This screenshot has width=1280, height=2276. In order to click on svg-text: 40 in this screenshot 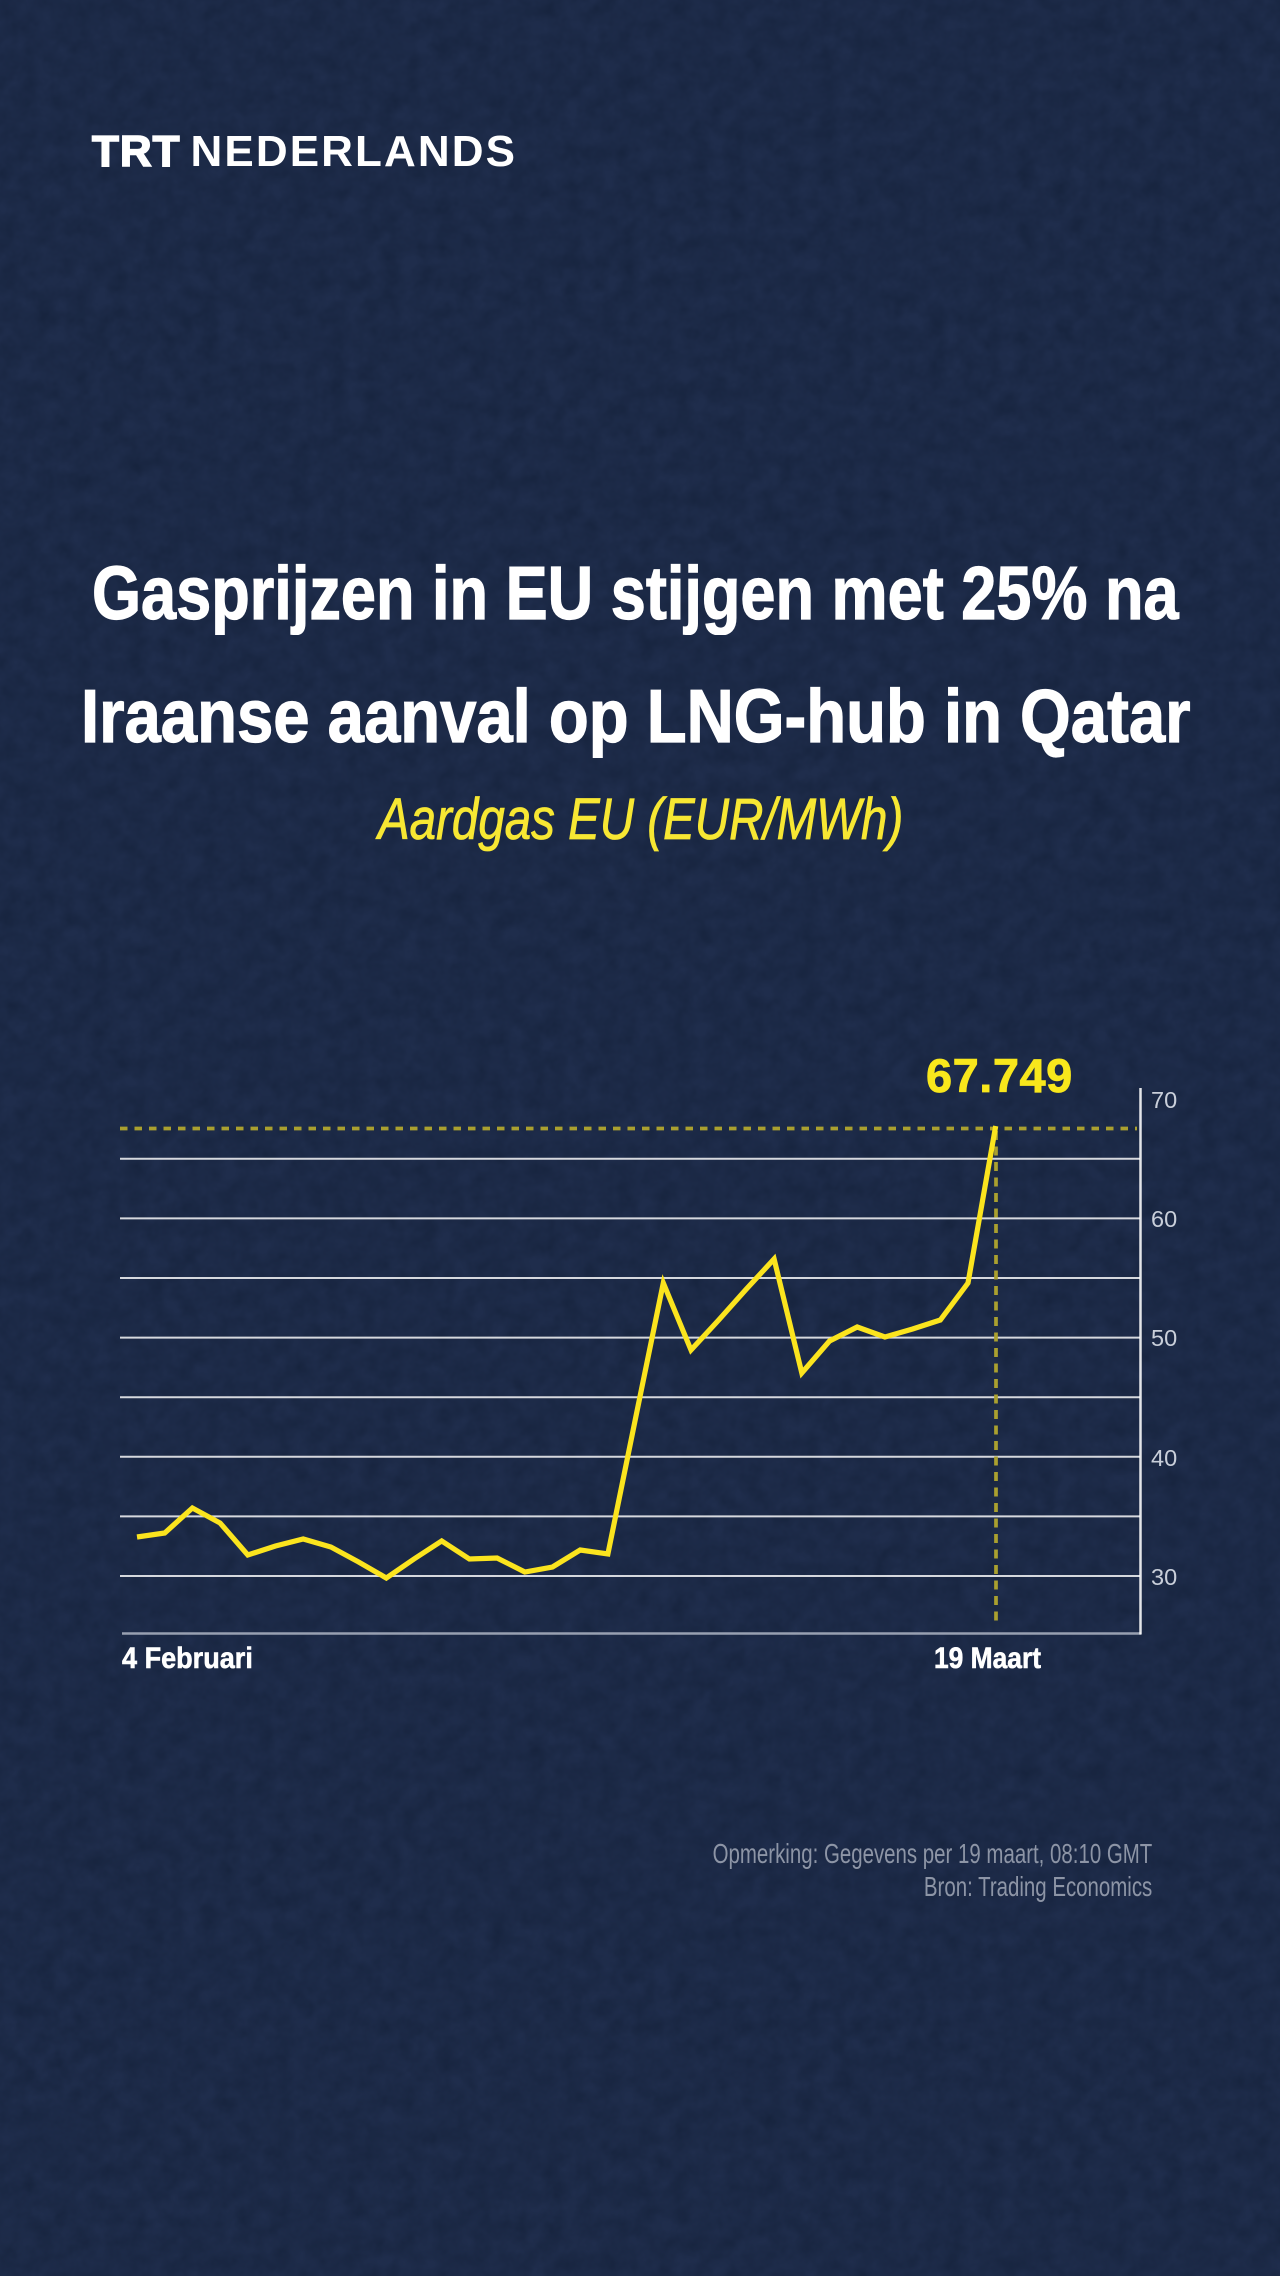, I will do `click(1164, 1458)`.